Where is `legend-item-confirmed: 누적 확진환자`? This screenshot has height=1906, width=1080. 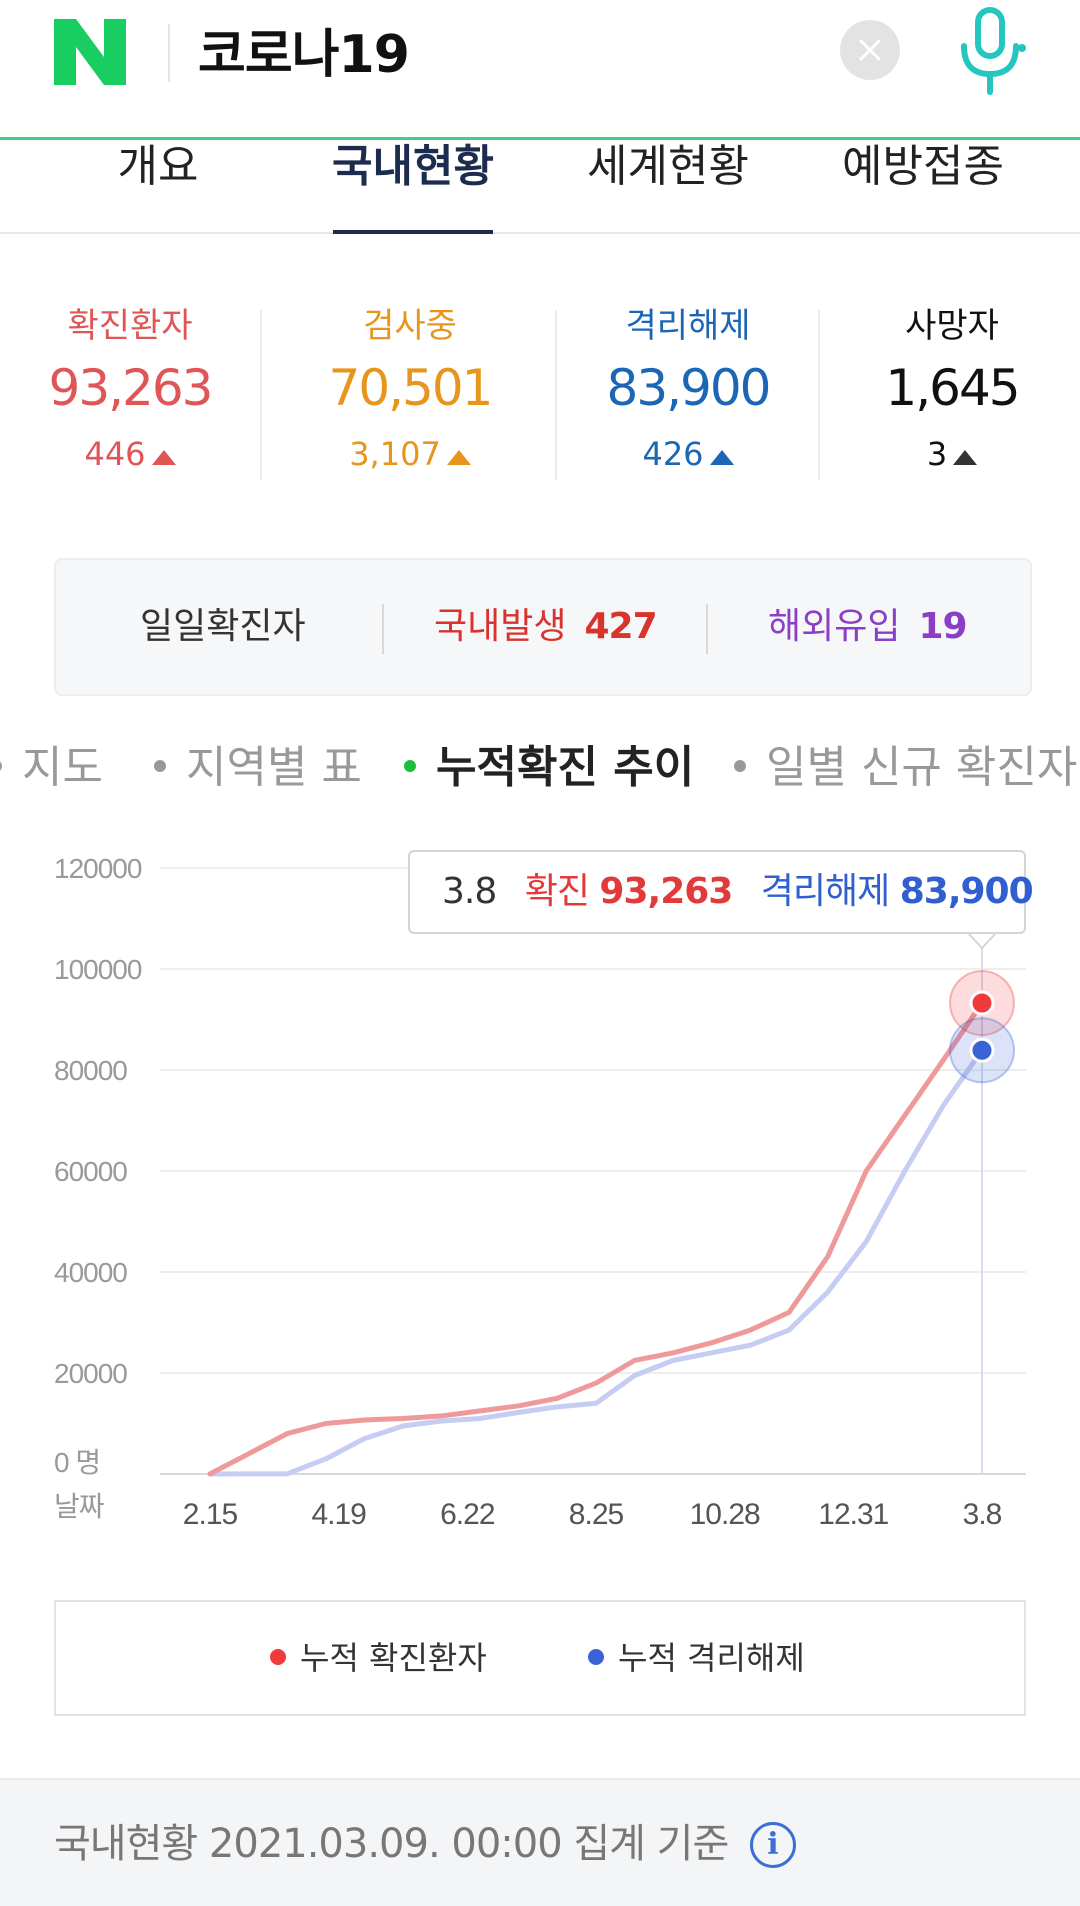 legend-item-confirmed: 누적 확진환자 is located at coordinates (378, 1658).